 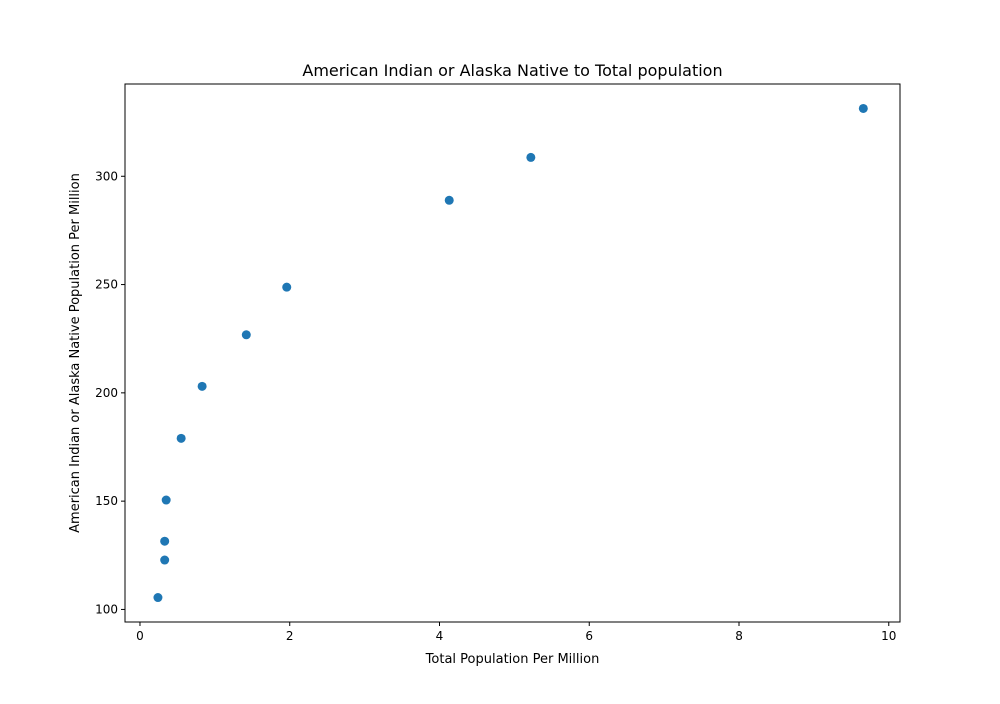 What do you see at coordinates (106, 285) in the screenshot?
I see `y-tick-label: 250` at bounding box center [106, 285].